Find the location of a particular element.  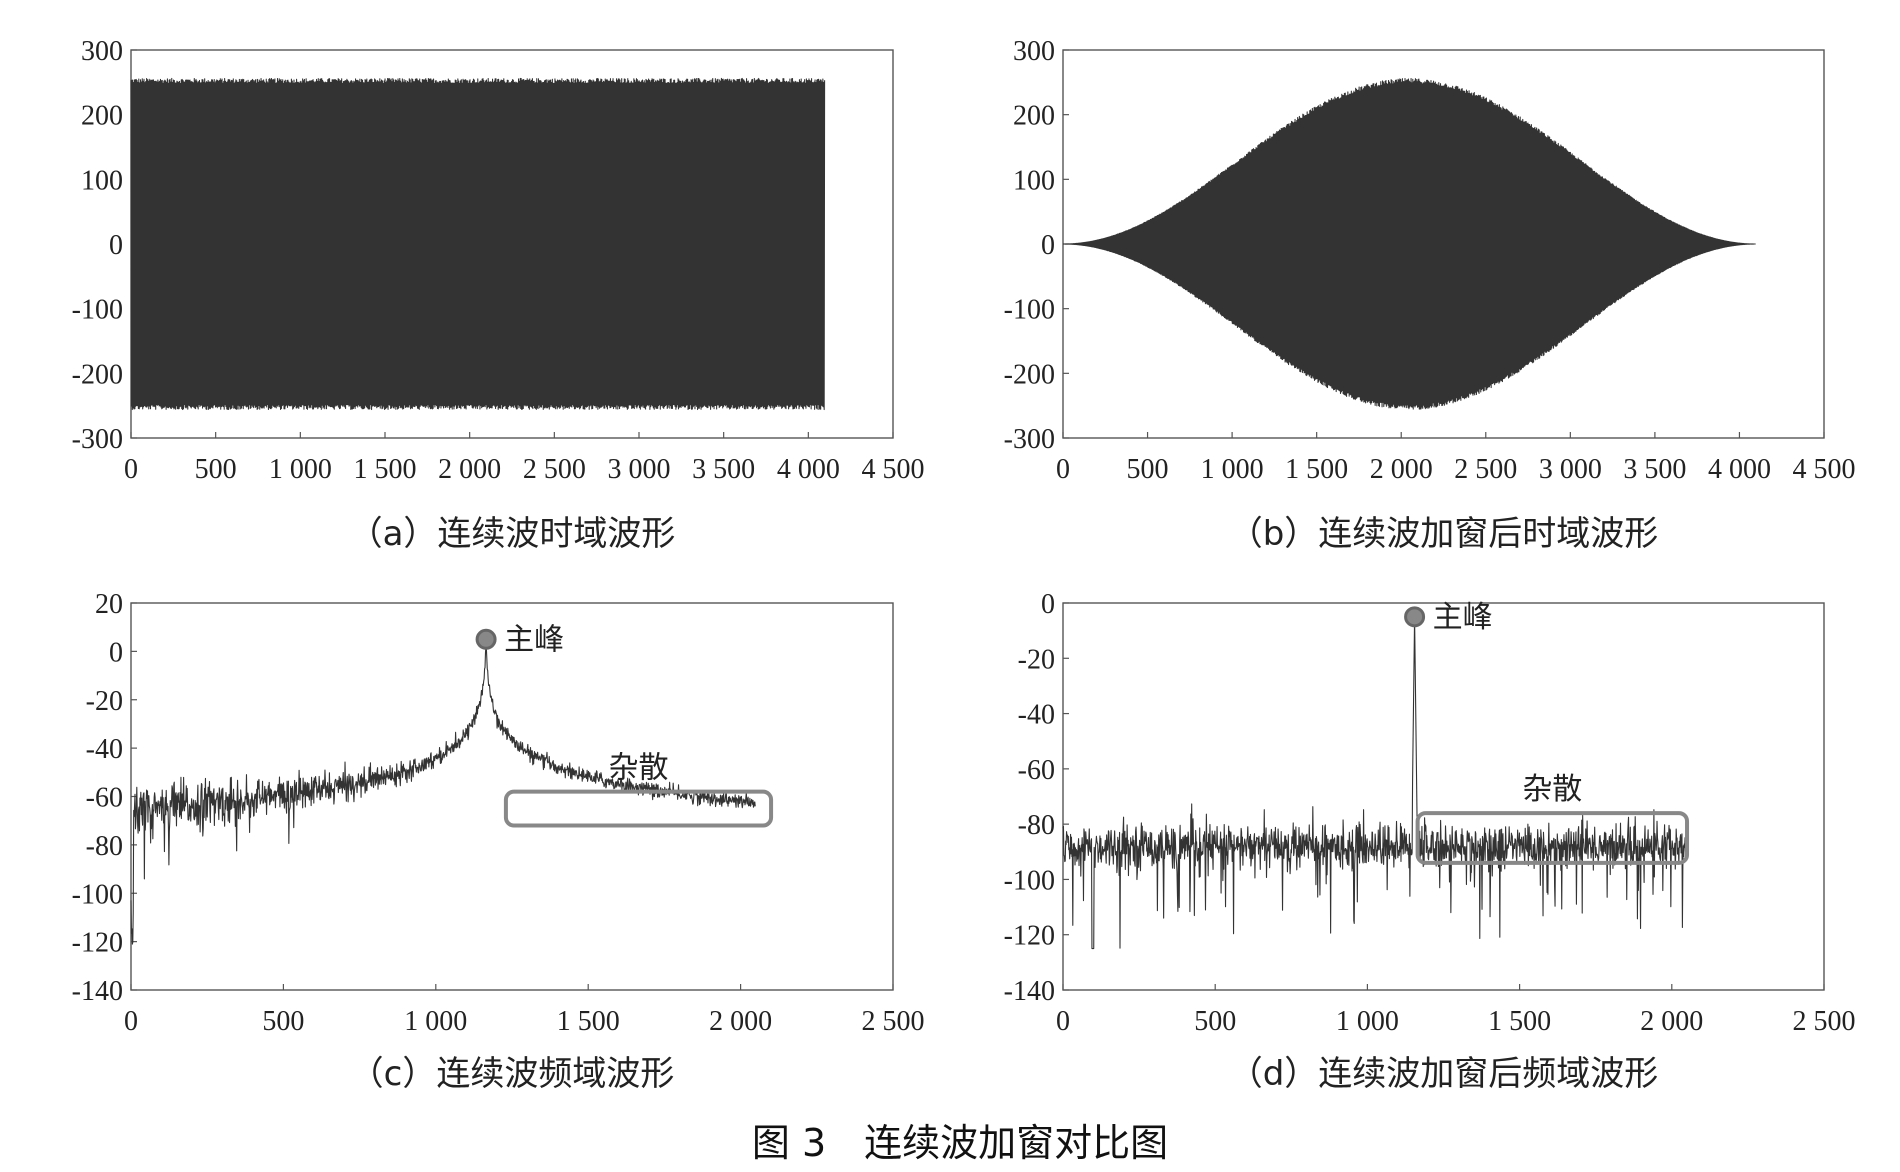

series-line-a is located at coordinates (478, 244).